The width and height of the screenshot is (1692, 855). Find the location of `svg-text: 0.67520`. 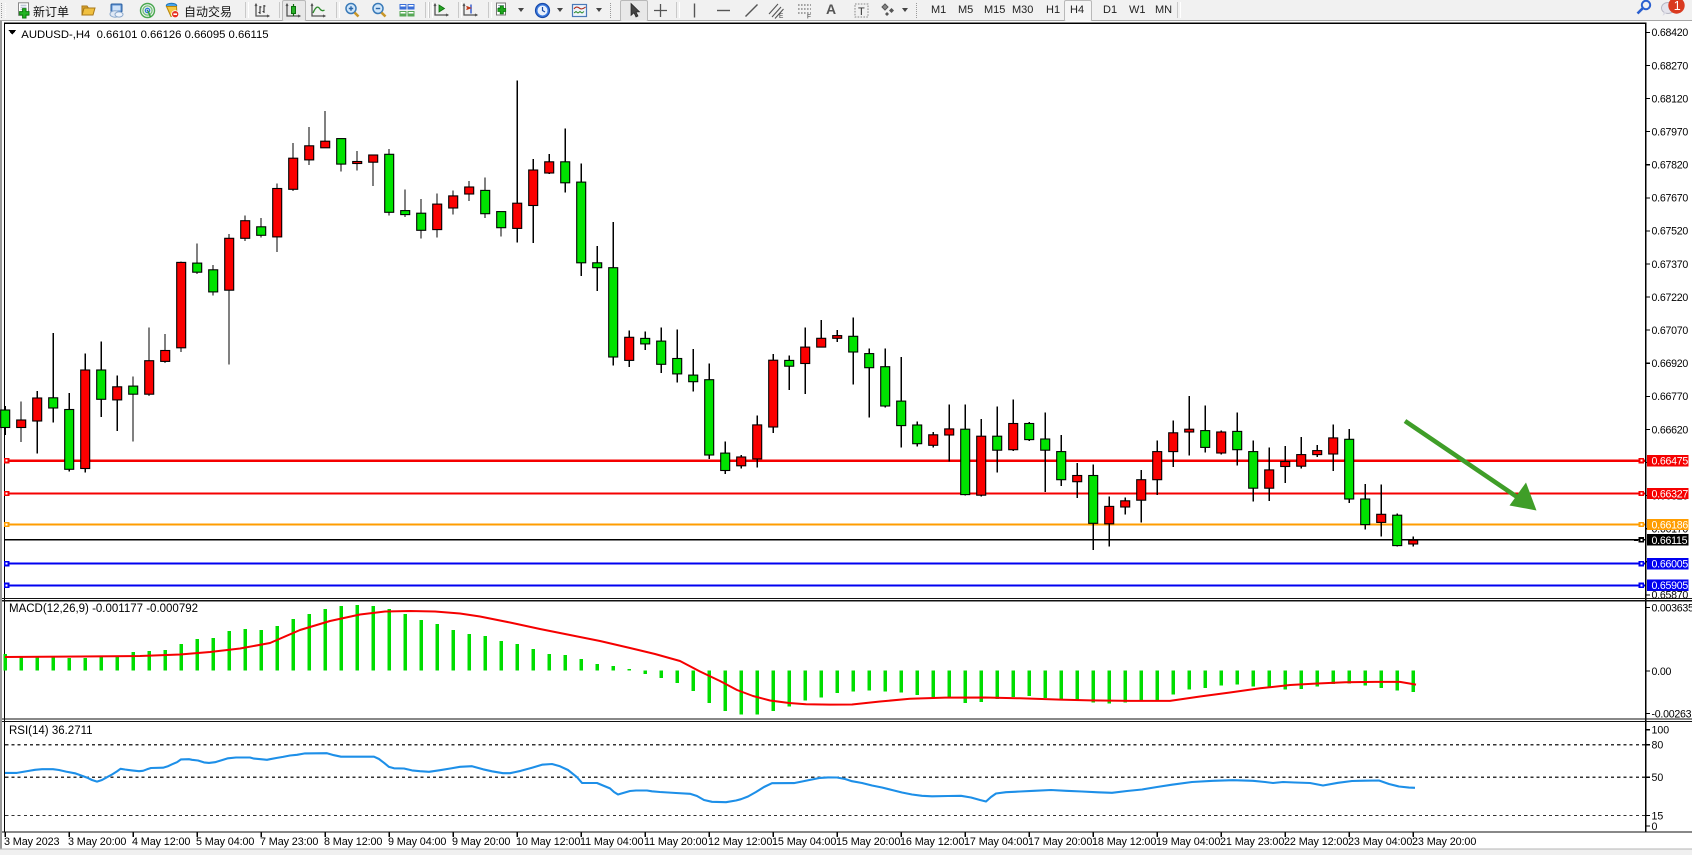

svg-text: 0.67520 is located at coordinates (1670, 232).